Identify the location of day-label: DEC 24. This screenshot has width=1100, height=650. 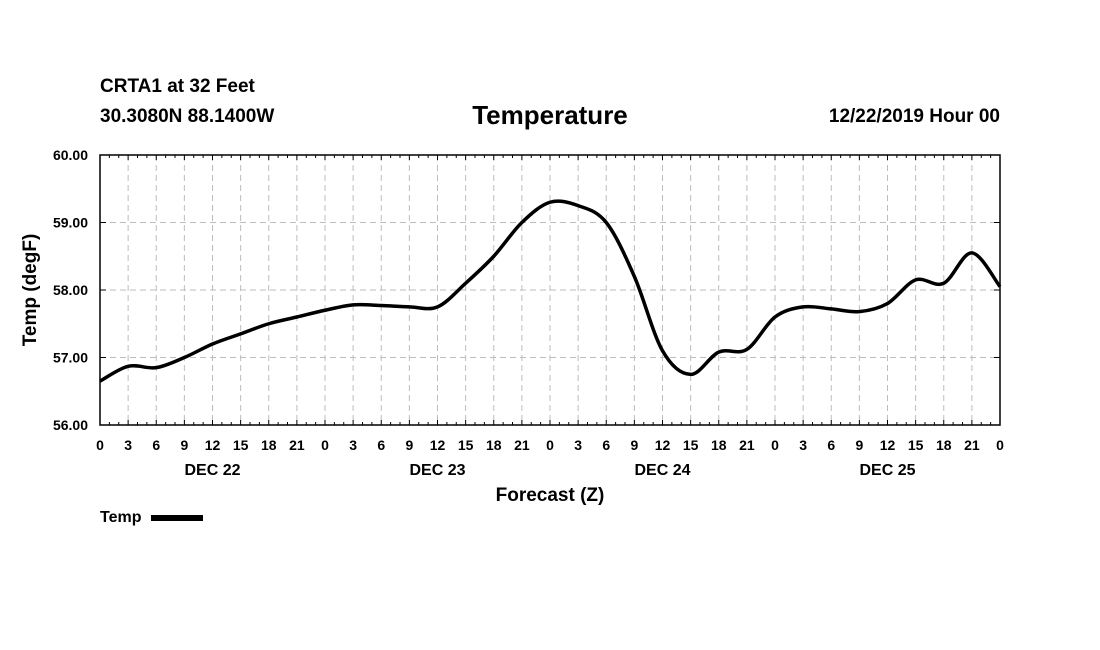
(662, 470).